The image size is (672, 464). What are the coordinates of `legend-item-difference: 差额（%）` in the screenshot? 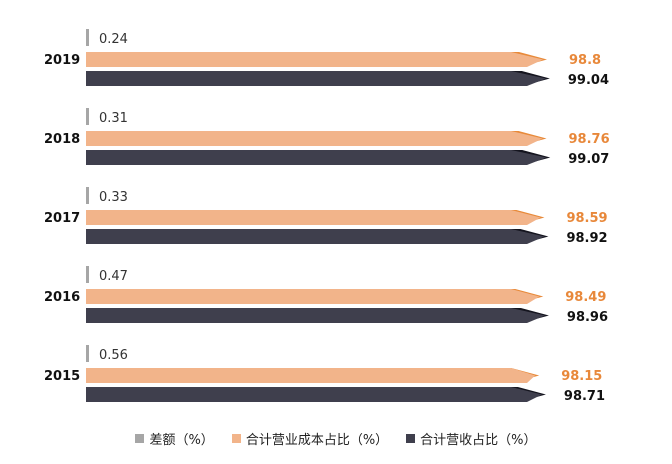 It's located at (174, 438).